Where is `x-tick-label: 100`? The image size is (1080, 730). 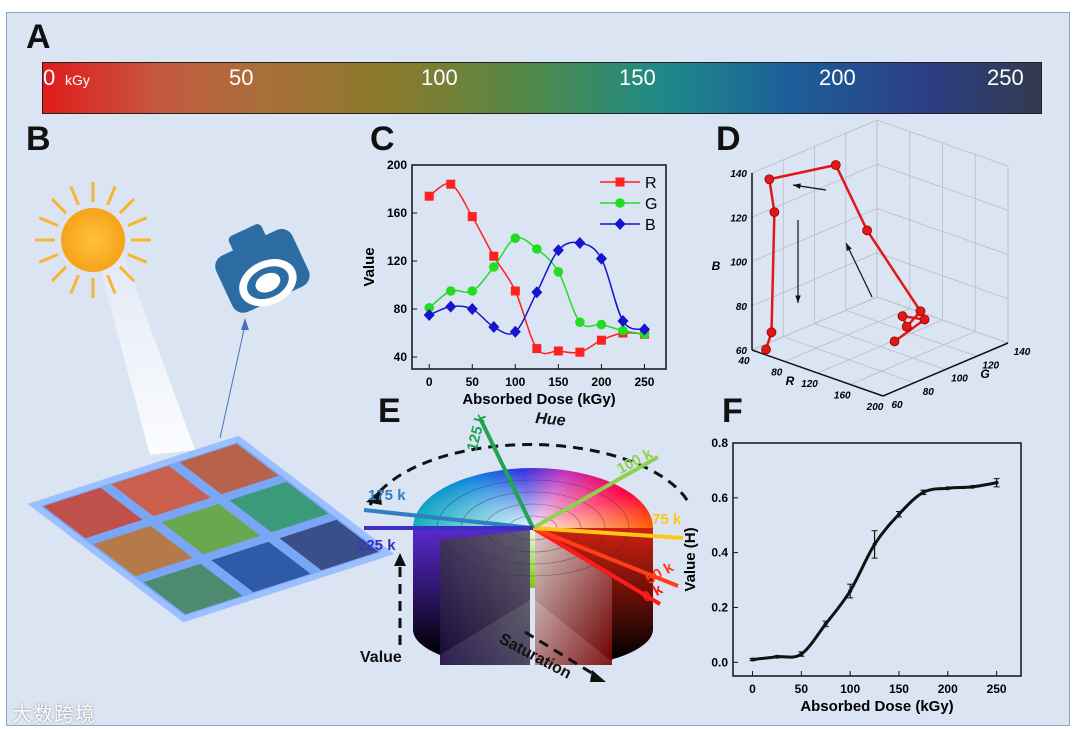 x-tick-label: 100 is located at coordinates (850, 689).